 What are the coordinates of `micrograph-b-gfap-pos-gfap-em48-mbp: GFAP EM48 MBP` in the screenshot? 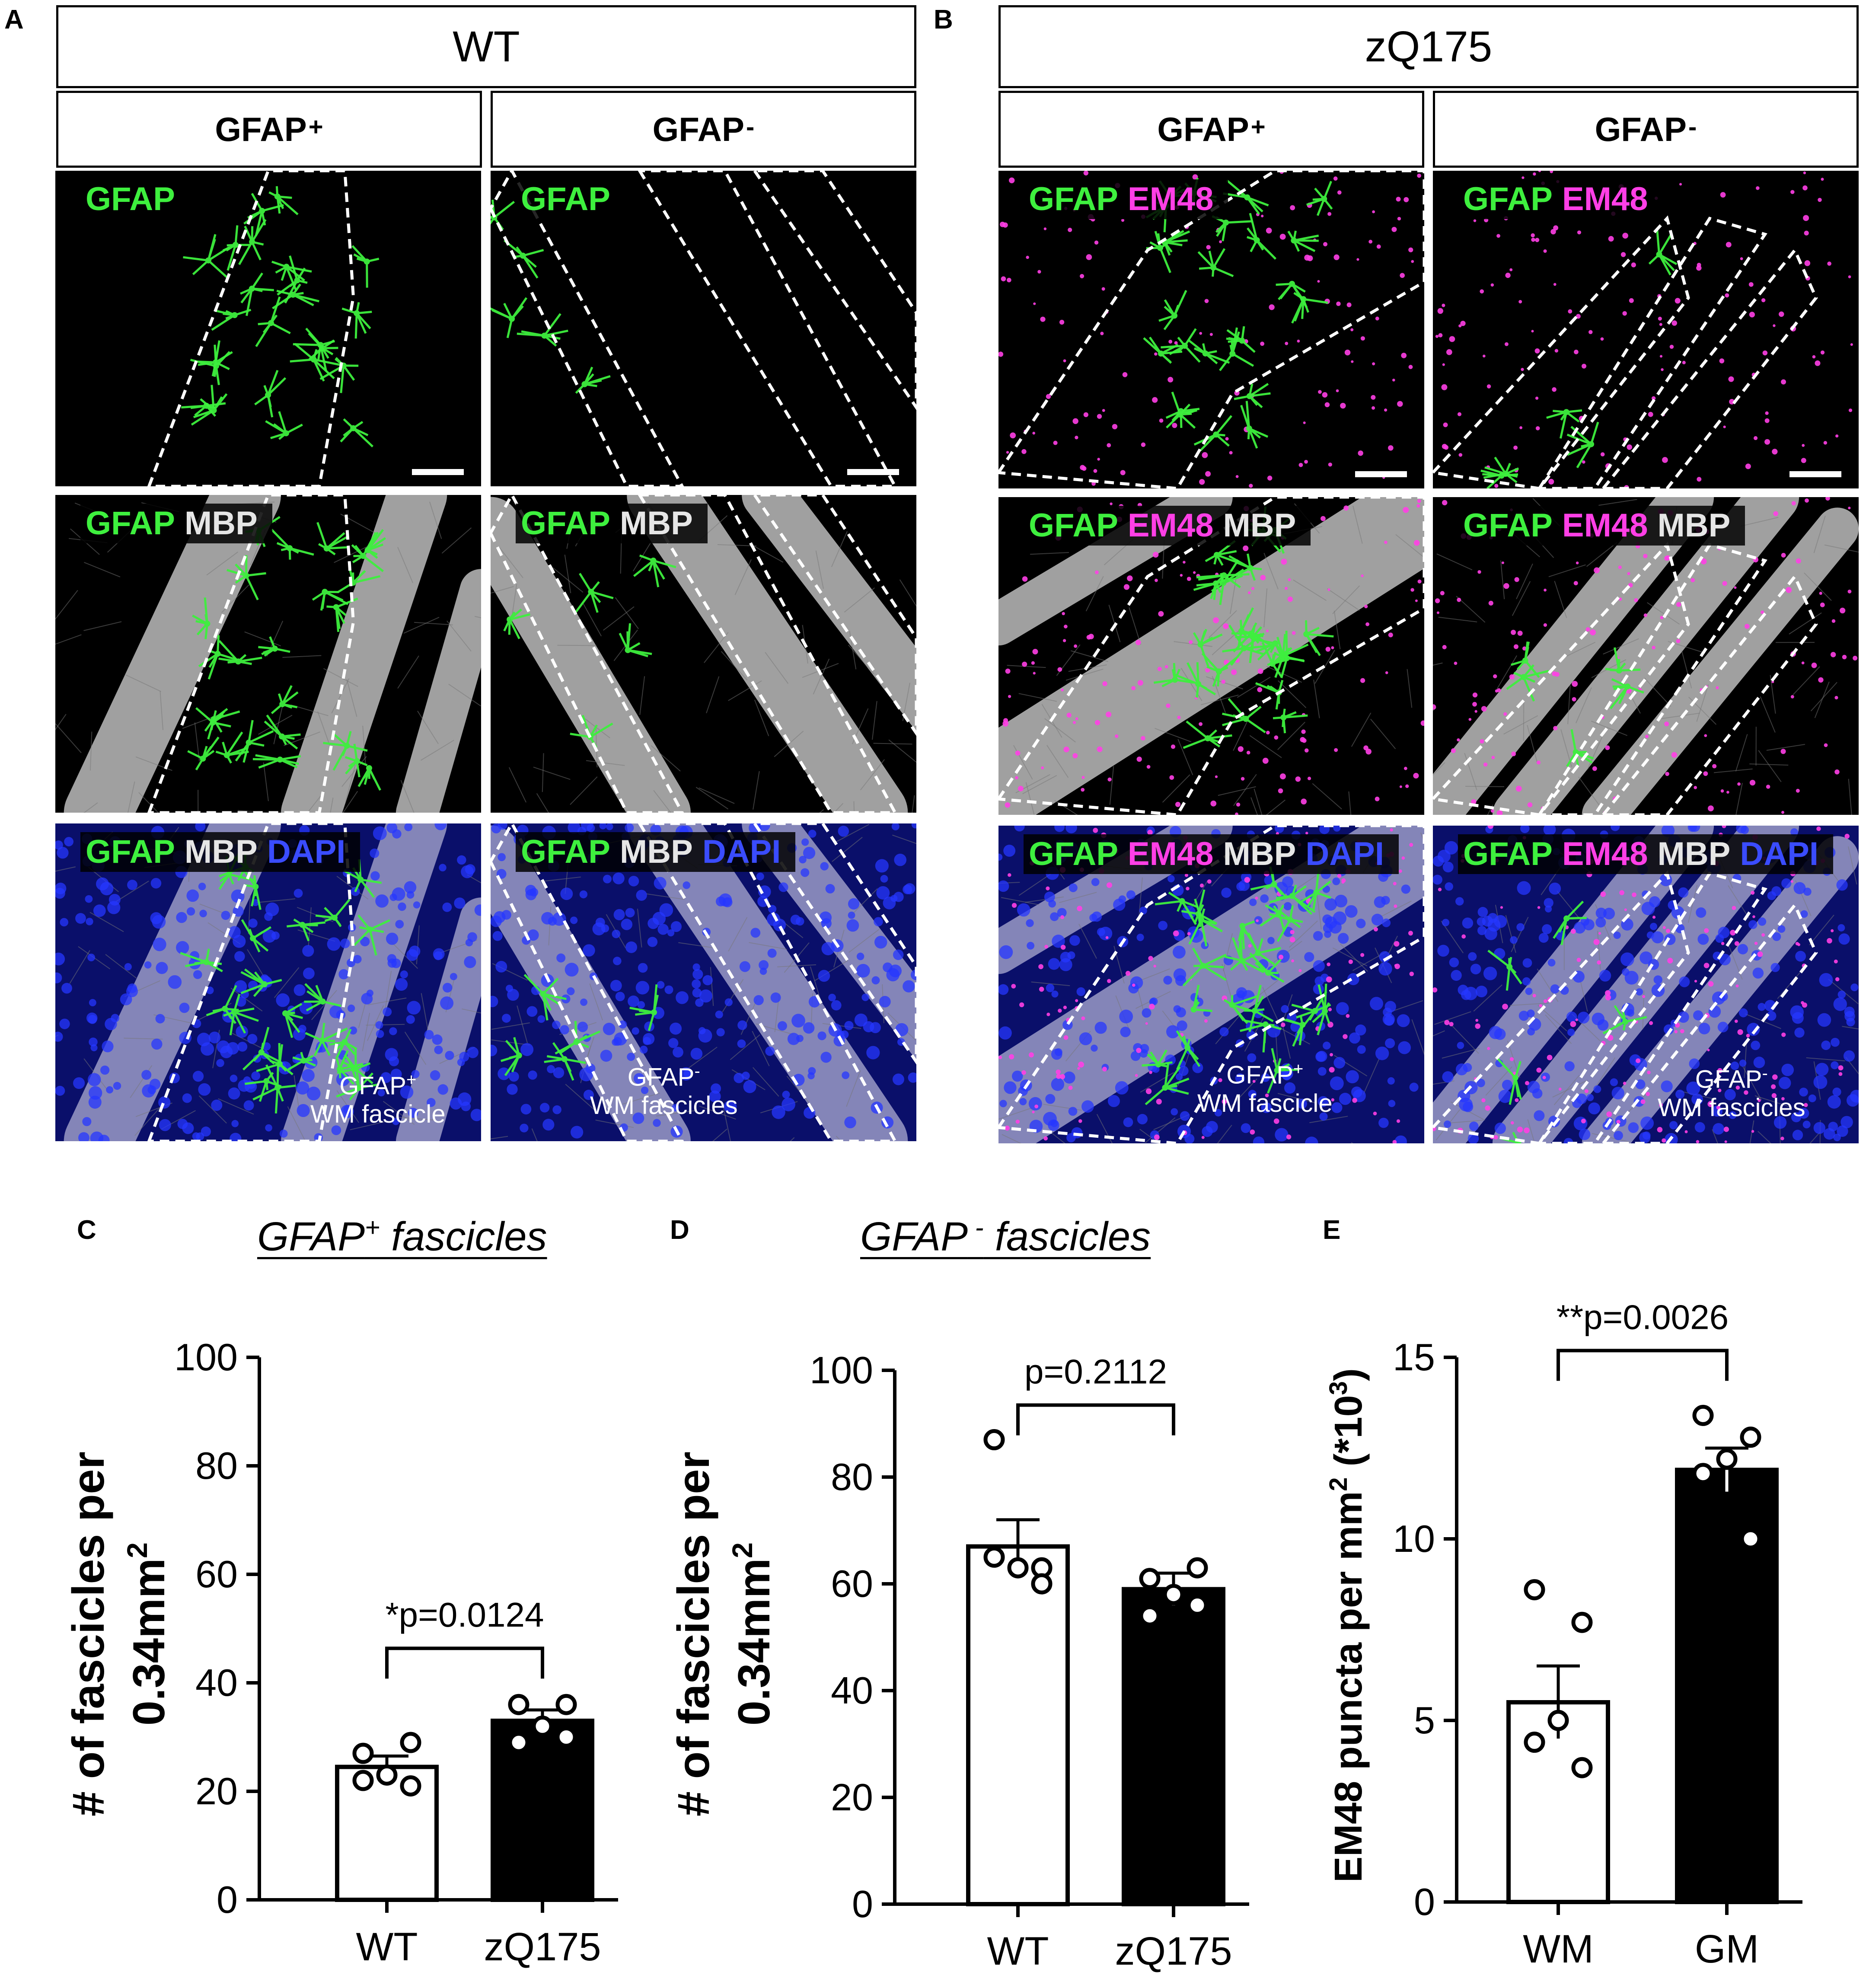 It's located at (1211, 656).